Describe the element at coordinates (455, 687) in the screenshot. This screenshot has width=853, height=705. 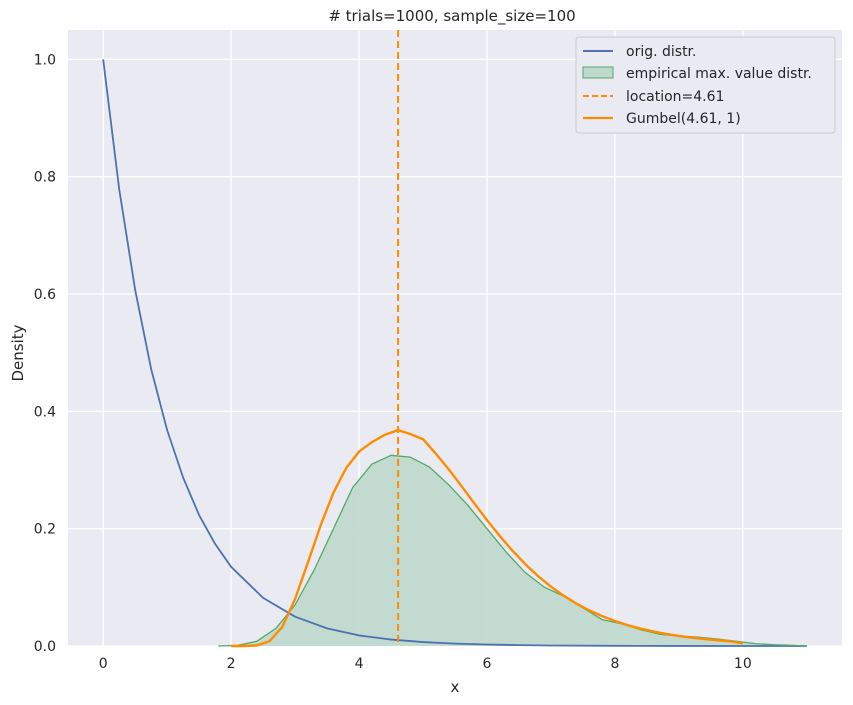
I see `x-axis-label: x` at that location.